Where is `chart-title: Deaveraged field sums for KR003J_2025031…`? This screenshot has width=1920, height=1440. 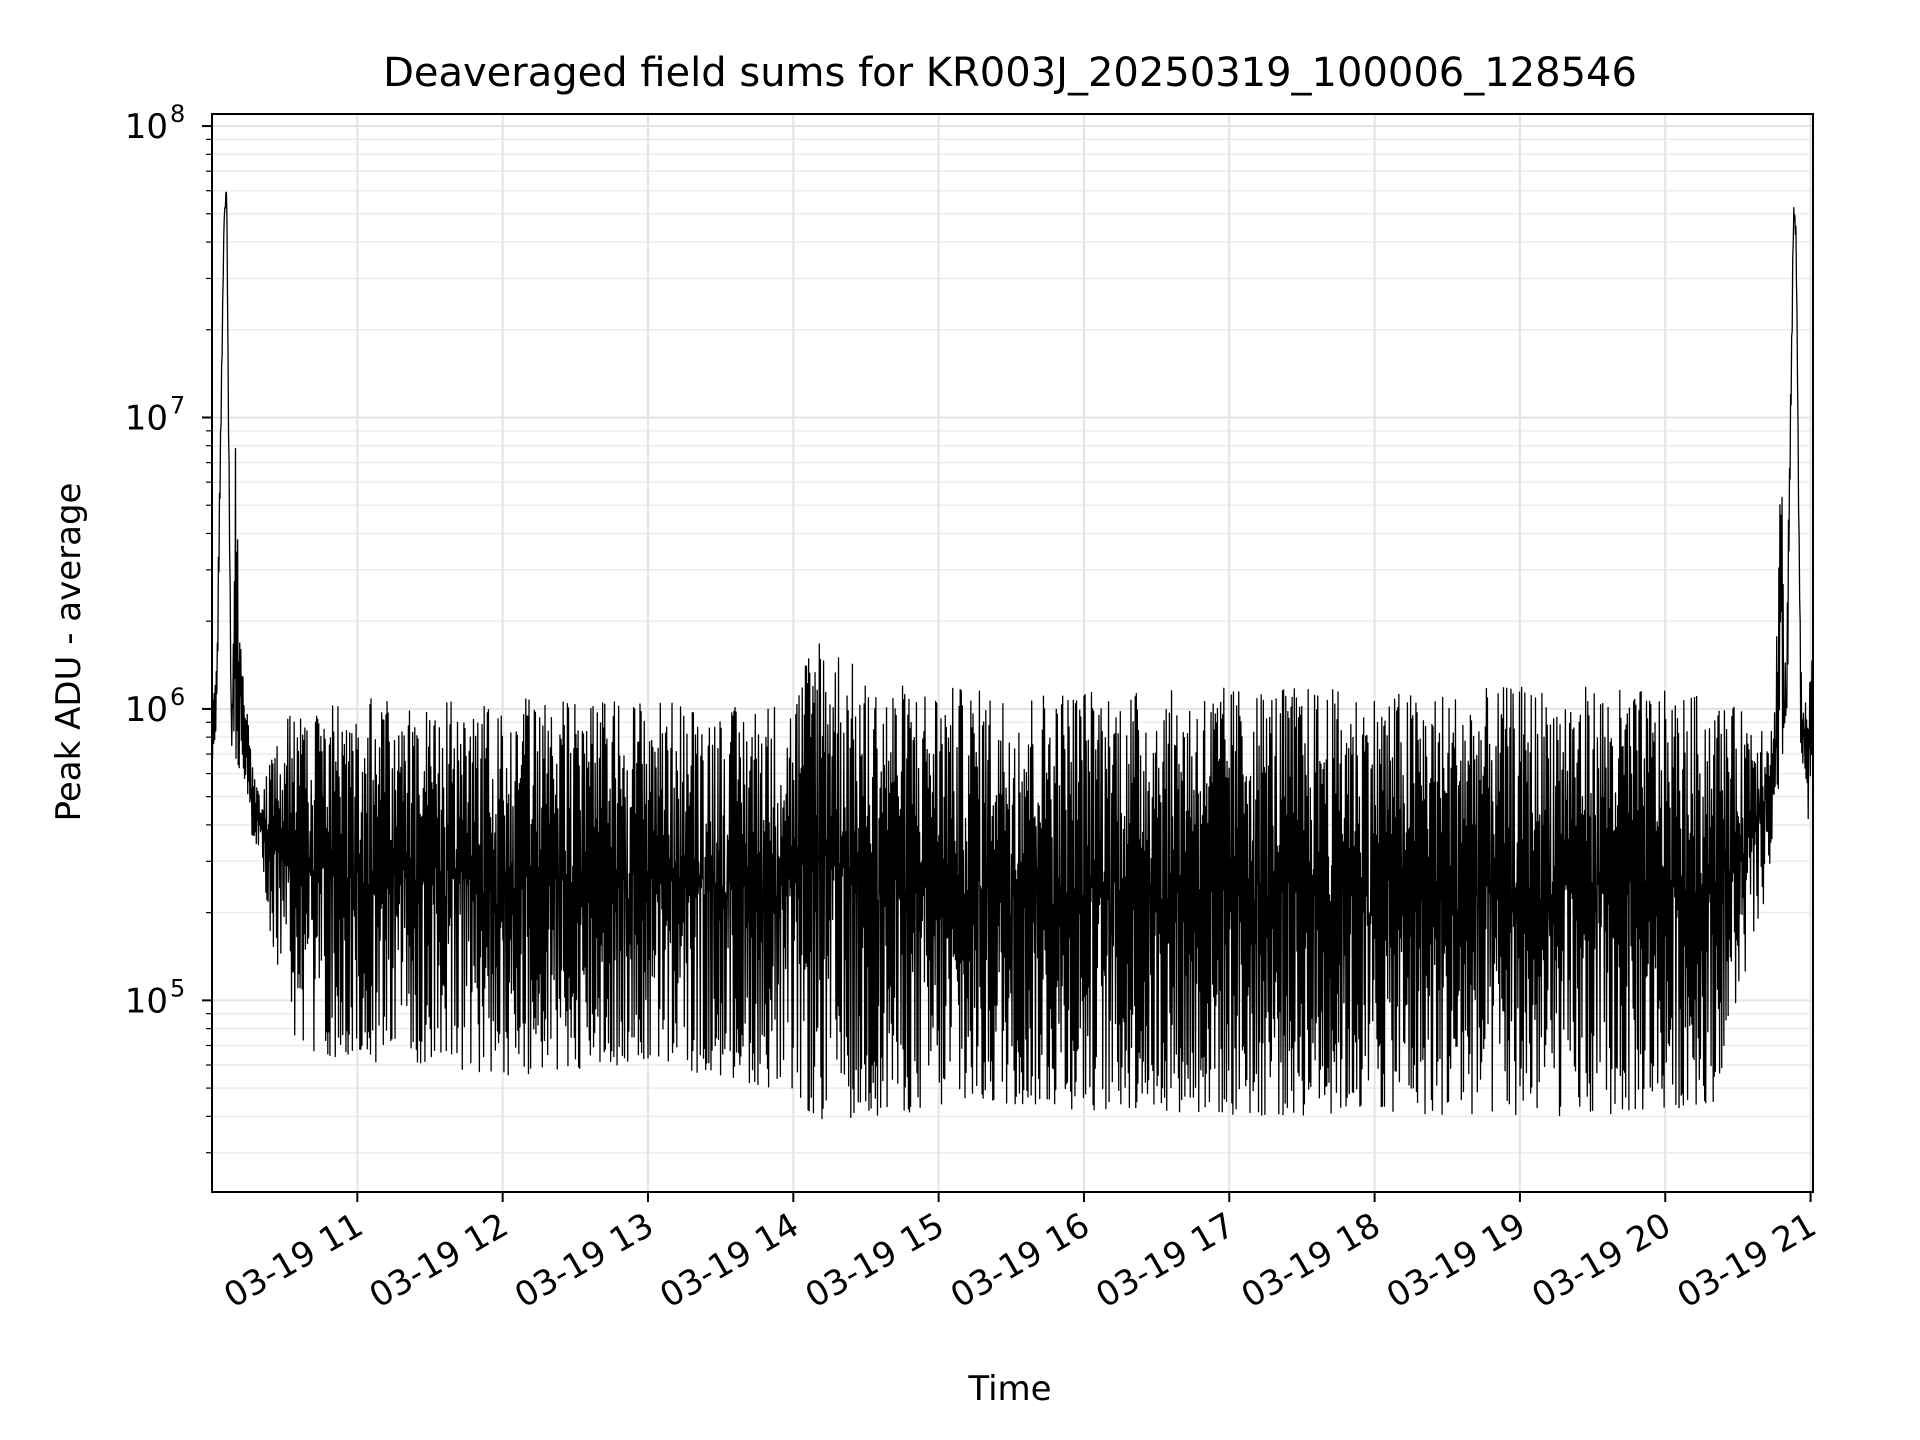
chart-title: Deaveraged field sums for KR003J_2025031… is located at coordinates (1010, 73).